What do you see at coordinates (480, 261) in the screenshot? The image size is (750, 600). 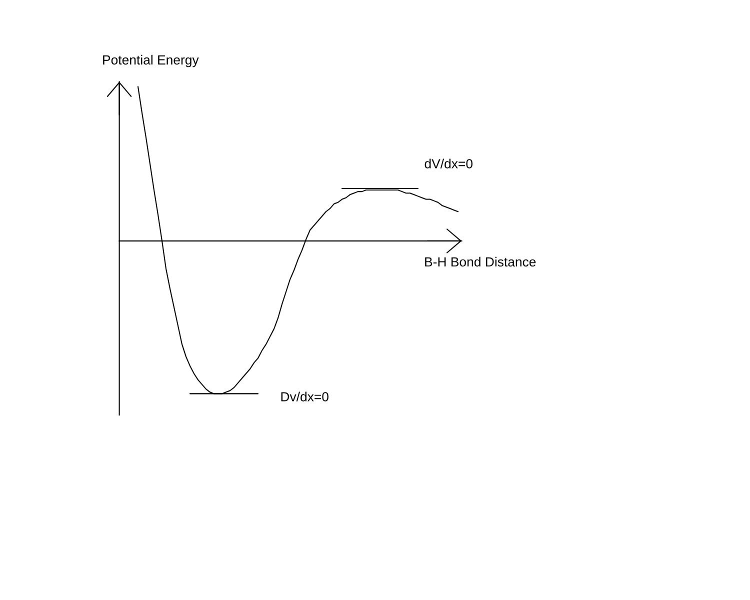 I see `x-axis-title: B-H Bond Distance` at bounding box center [480, 261].